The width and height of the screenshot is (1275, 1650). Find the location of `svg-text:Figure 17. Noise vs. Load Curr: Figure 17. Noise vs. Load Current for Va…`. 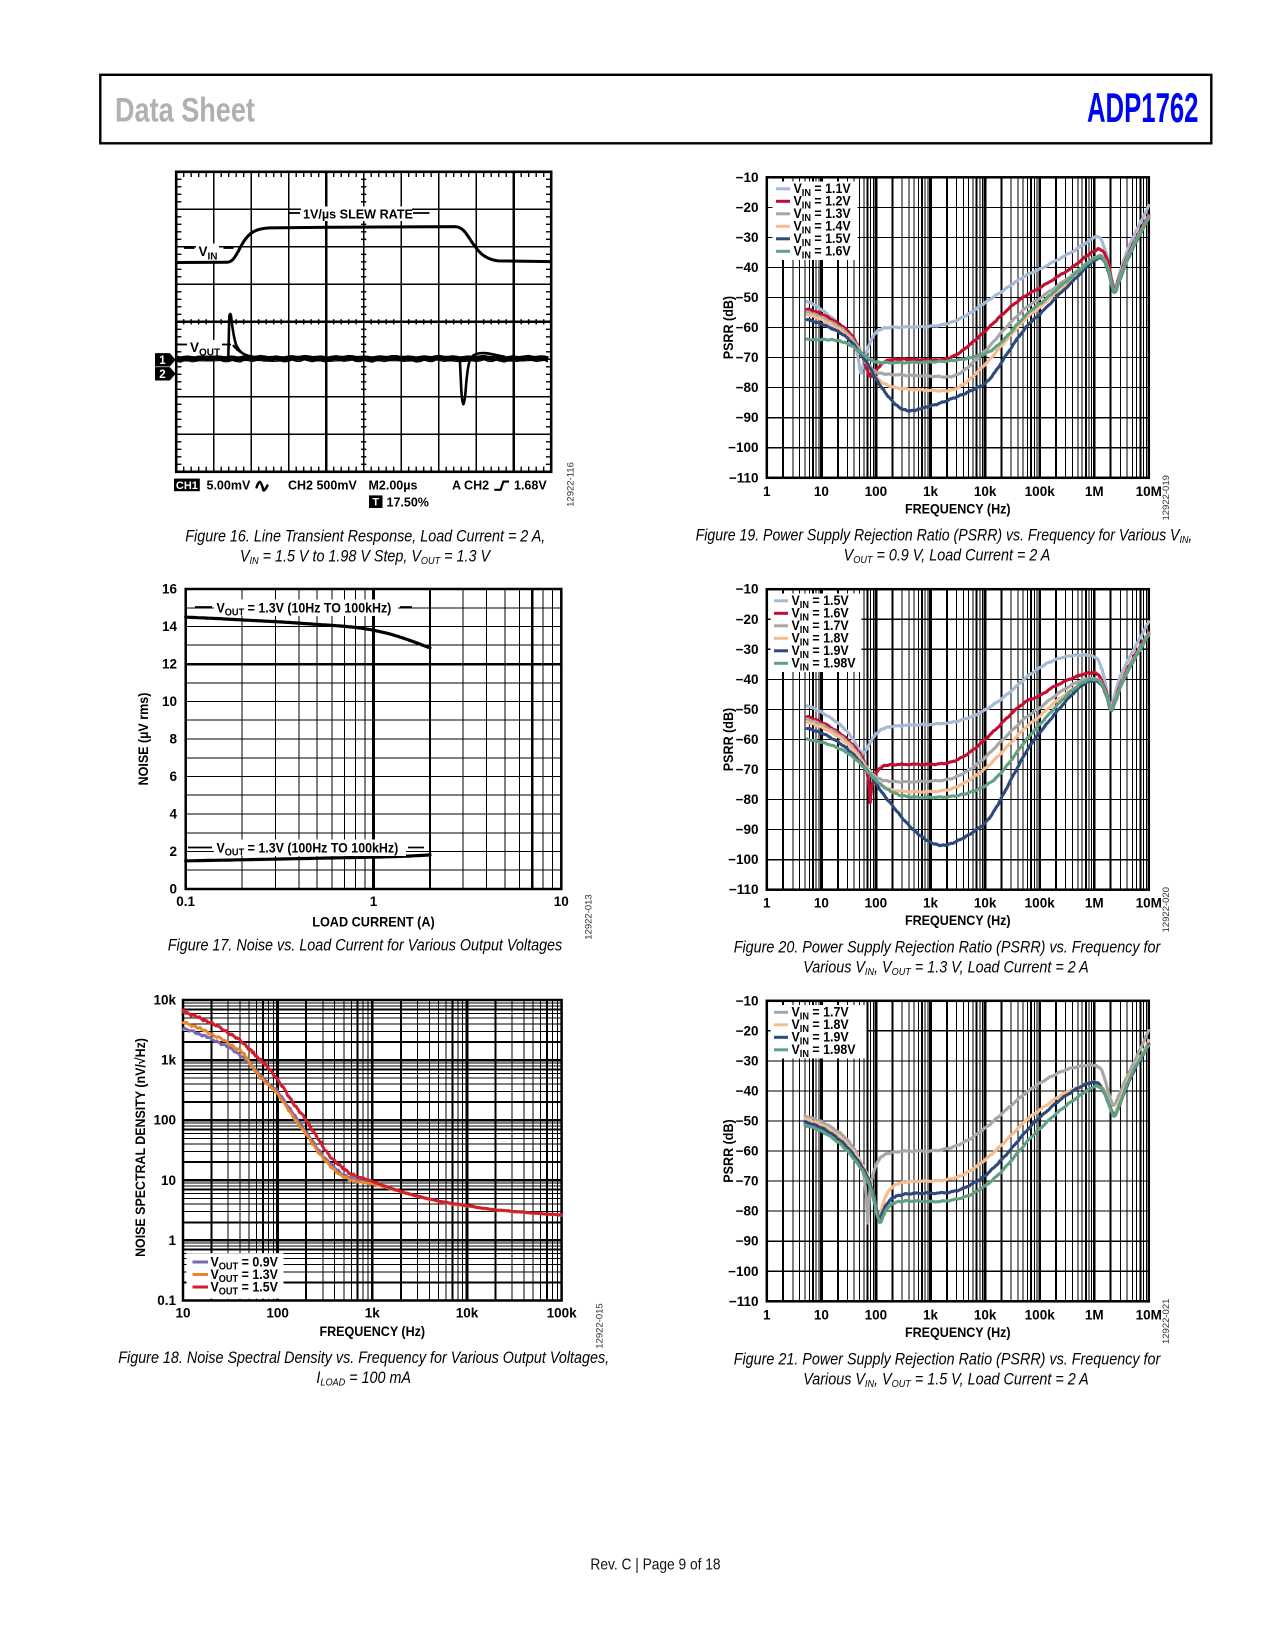

svg-text:Figure 17. Noise vs. Load Curr: Figure 17. Noise vs. Load Current for Va… is located at coordinates (365, 946).